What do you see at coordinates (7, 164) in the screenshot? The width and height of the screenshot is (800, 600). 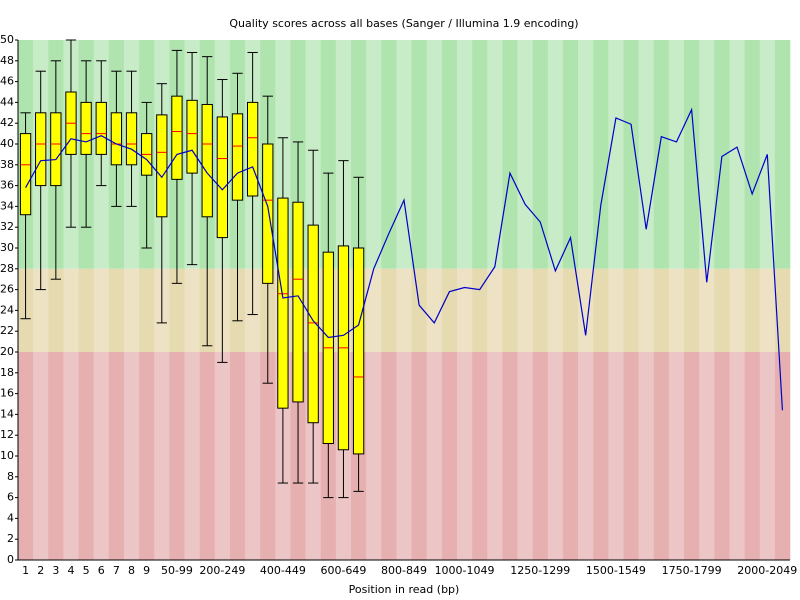 I see `y-tick-label: 38` at bounding box center [7, 164].